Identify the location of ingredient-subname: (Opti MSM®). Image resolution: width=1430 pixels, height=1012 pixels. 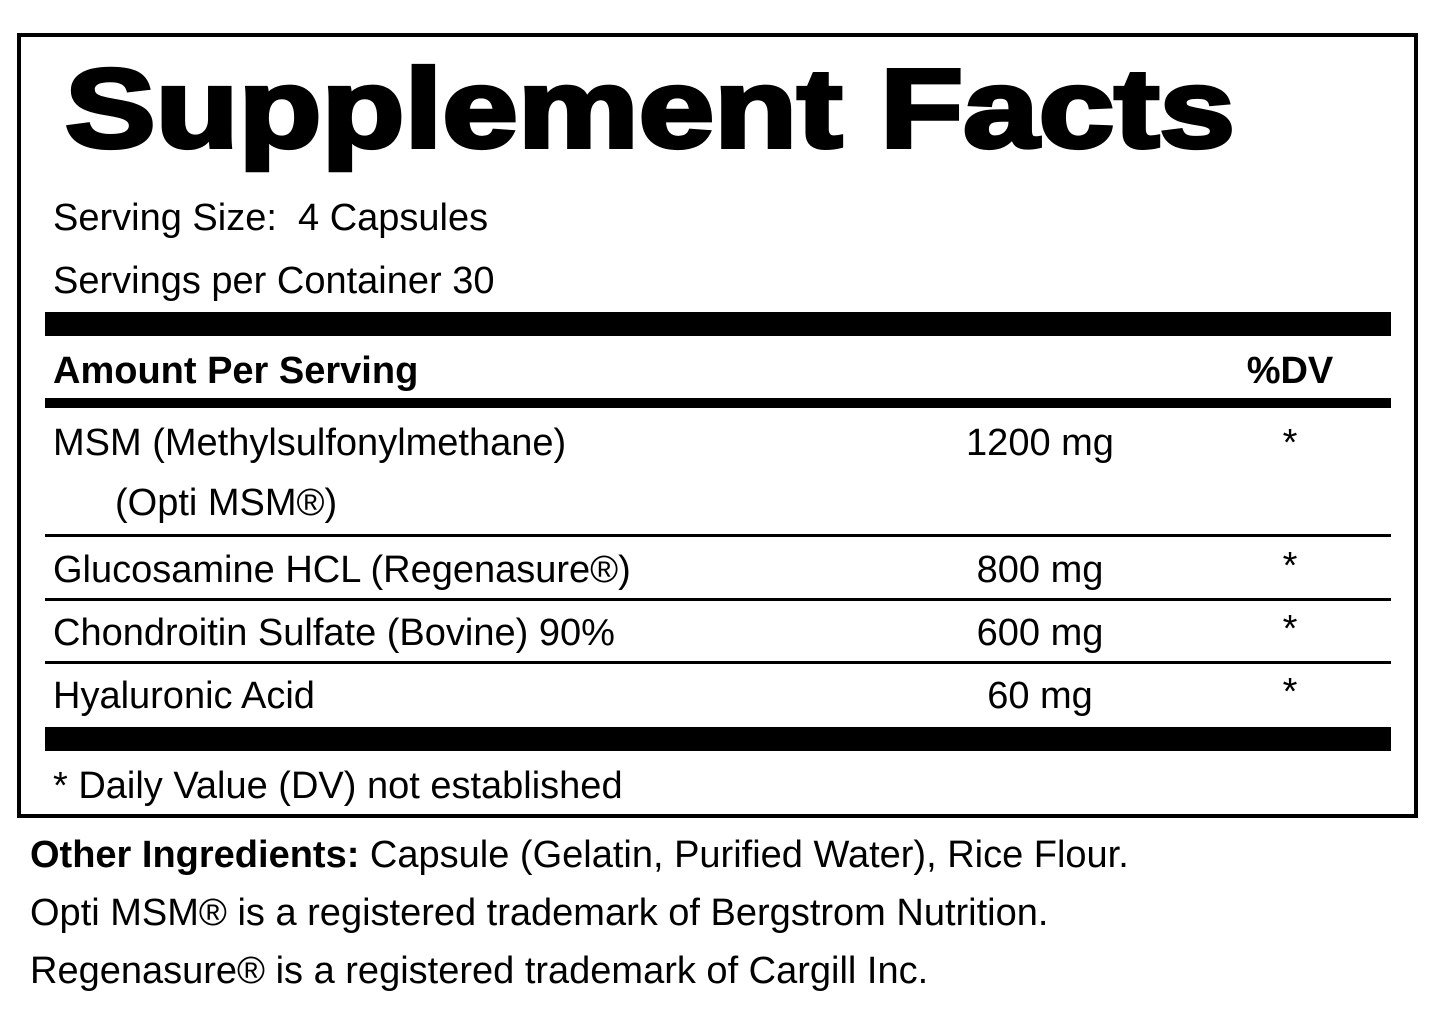
(226, 503).